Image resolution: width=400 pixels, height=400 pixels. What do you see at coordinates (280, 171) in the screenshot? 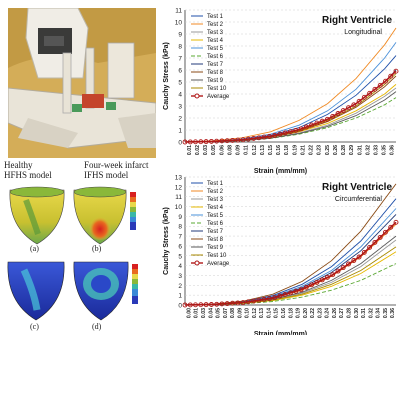
I see `x-axis-label: Strain (mm/mm)` at bounding box center [280, 171].